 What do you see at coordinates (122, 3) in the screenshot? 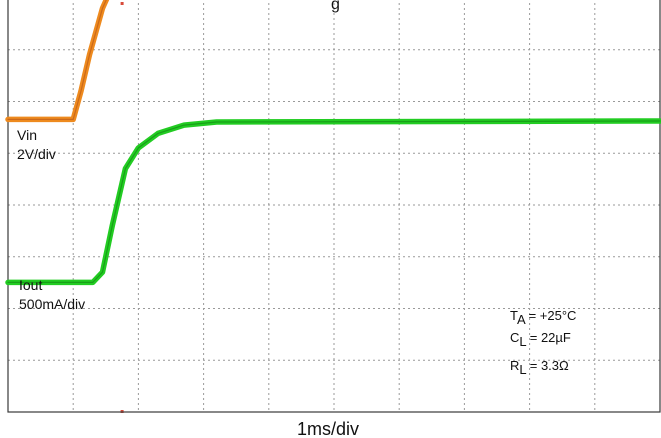
I see `trigger-marker-top` at bounding box center [122, 3].